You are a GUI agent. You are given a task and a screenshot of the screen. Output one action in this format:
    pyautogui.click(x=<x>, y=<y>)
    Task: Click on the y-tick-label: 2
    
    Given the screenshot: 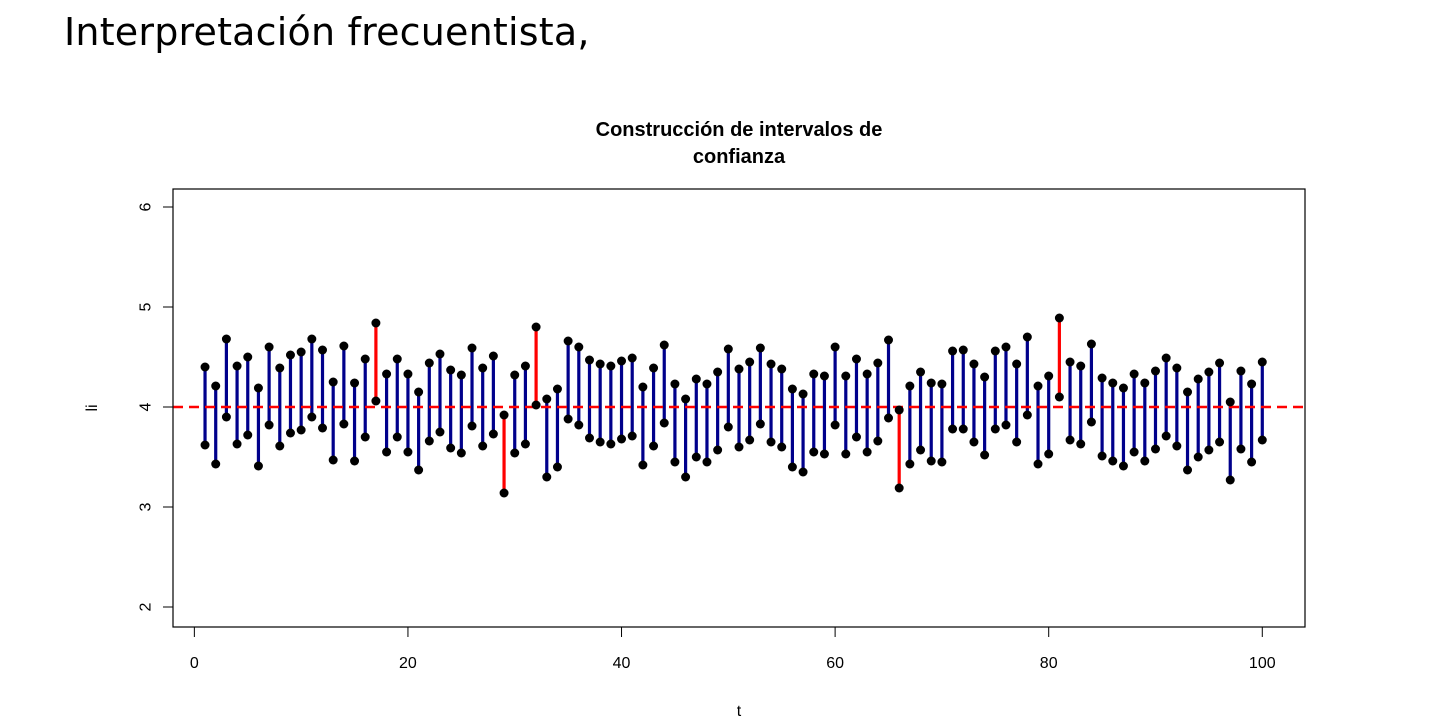 What is the action you would take?
    pyautogui.click(x=146, y=606)
    